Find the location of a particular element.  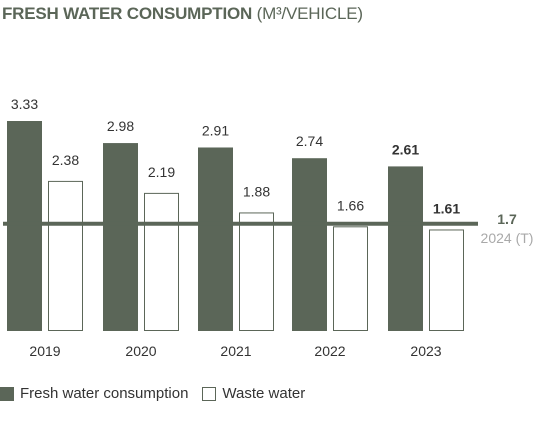

chart-title-unit: (M³/VEHICLE) is located at coordinates (309, 13).